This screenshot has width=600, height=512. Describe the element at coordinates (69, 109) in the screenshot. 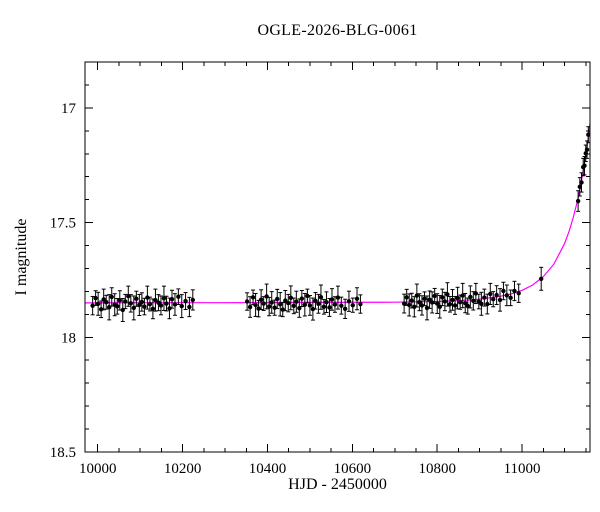

I see `y-tick-label: 17` at that location.